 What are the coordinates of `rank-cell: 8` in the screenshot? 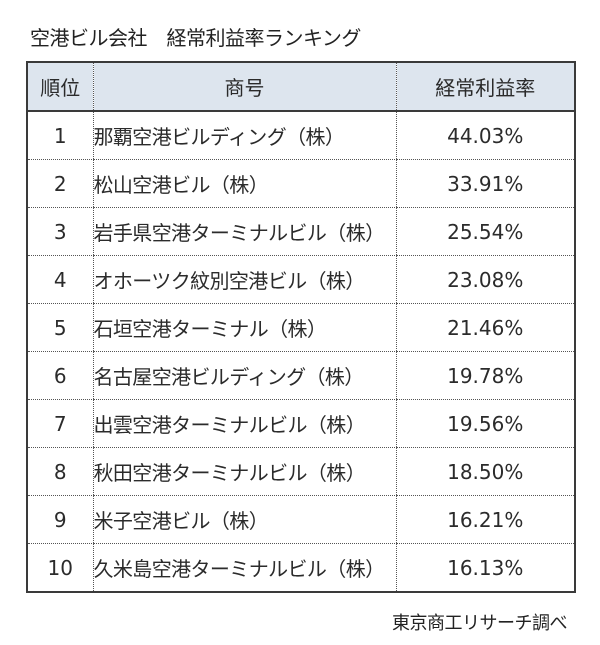 It's located at (60, 471).